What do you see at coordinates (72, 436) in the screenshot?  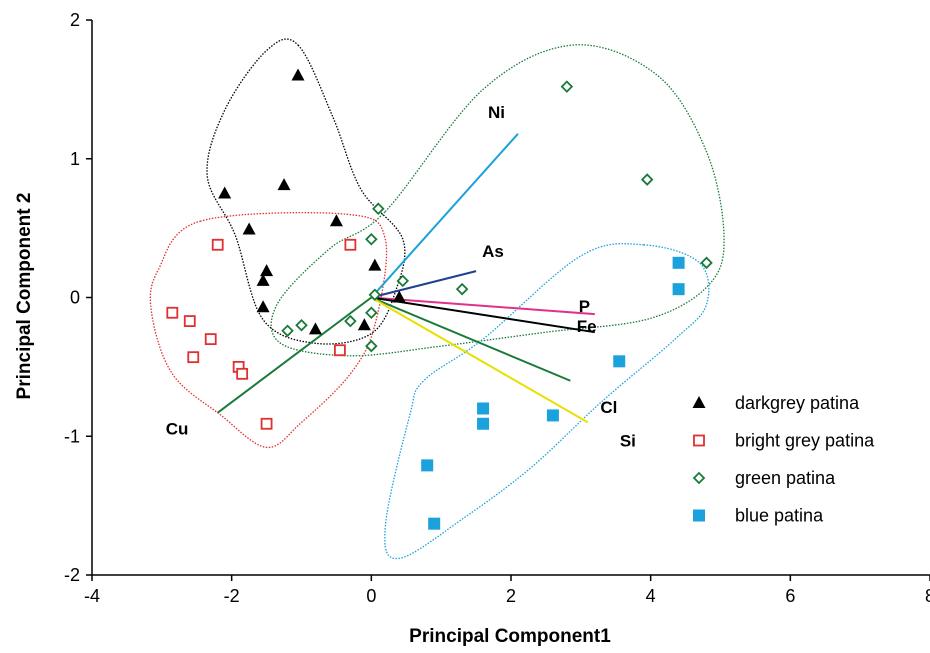 I see `y-tick-label: -1` at bounding box center [72, 436].